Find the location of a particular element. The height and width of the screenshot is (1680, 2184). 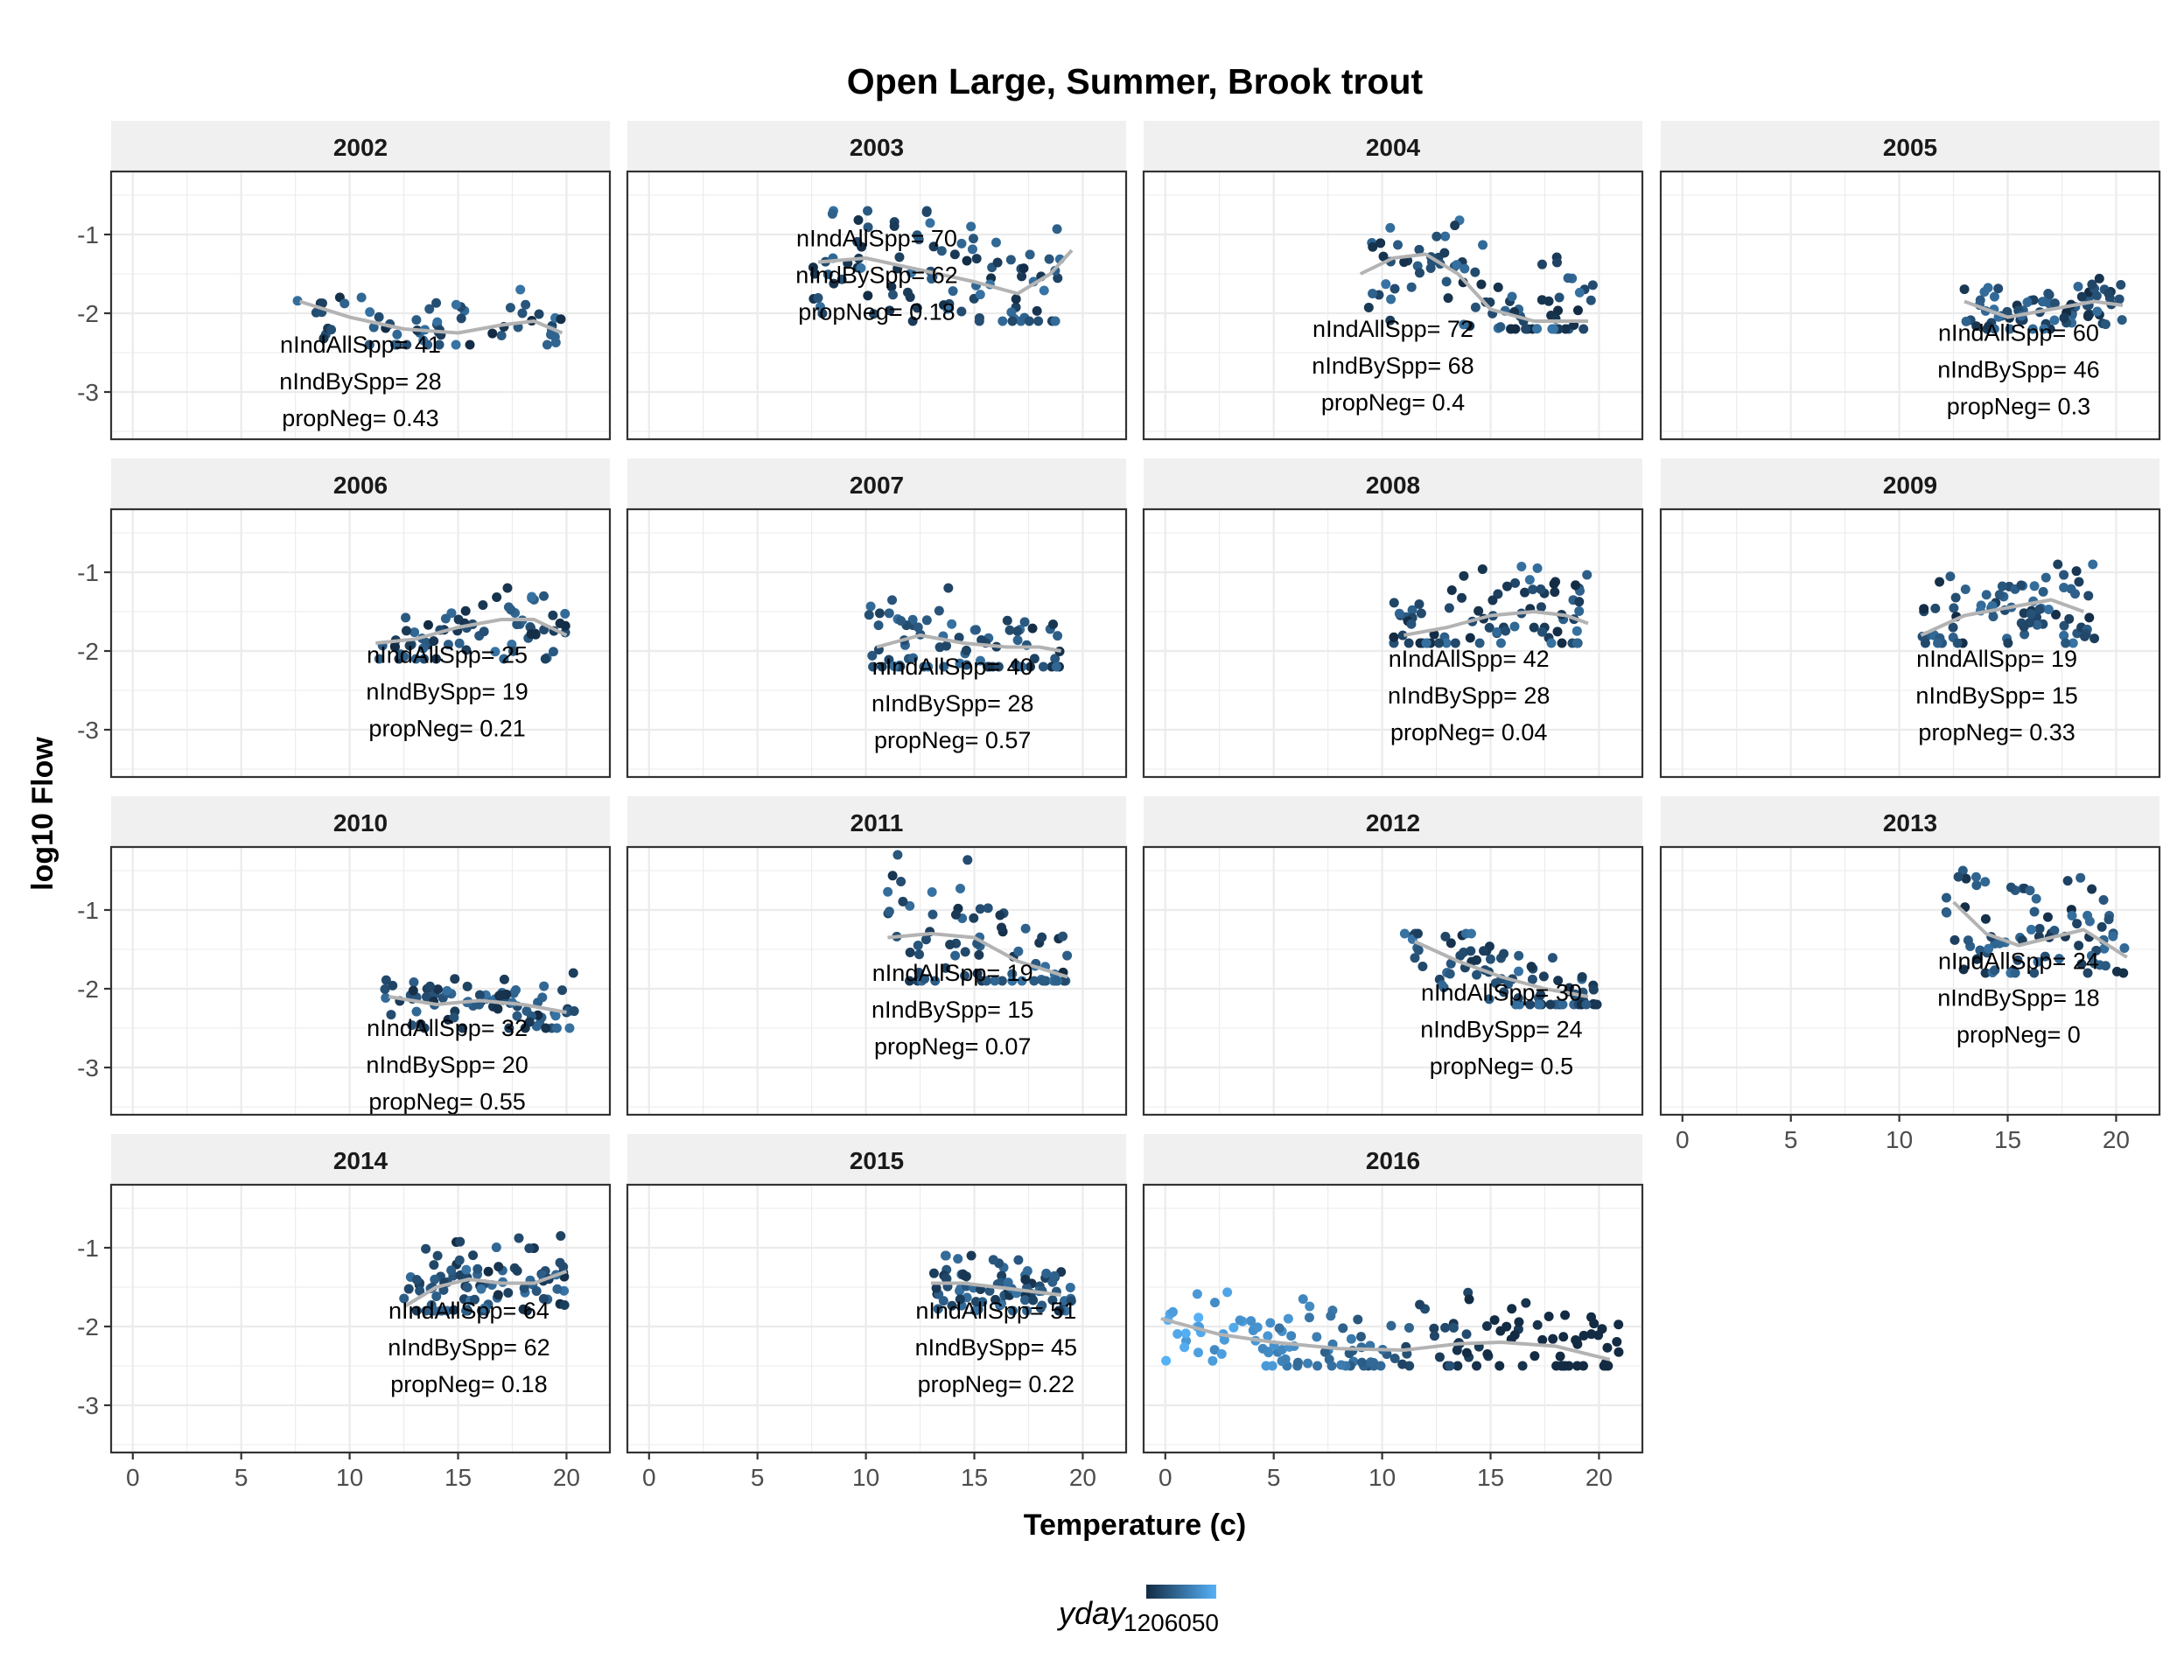

x-tick-label: 20 is located at coordinates (1599, 1477).